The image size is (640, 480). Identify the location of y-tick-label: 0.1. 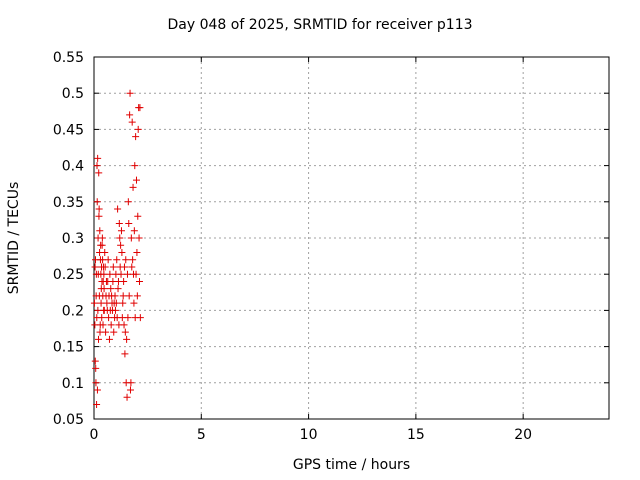
(73, 384).